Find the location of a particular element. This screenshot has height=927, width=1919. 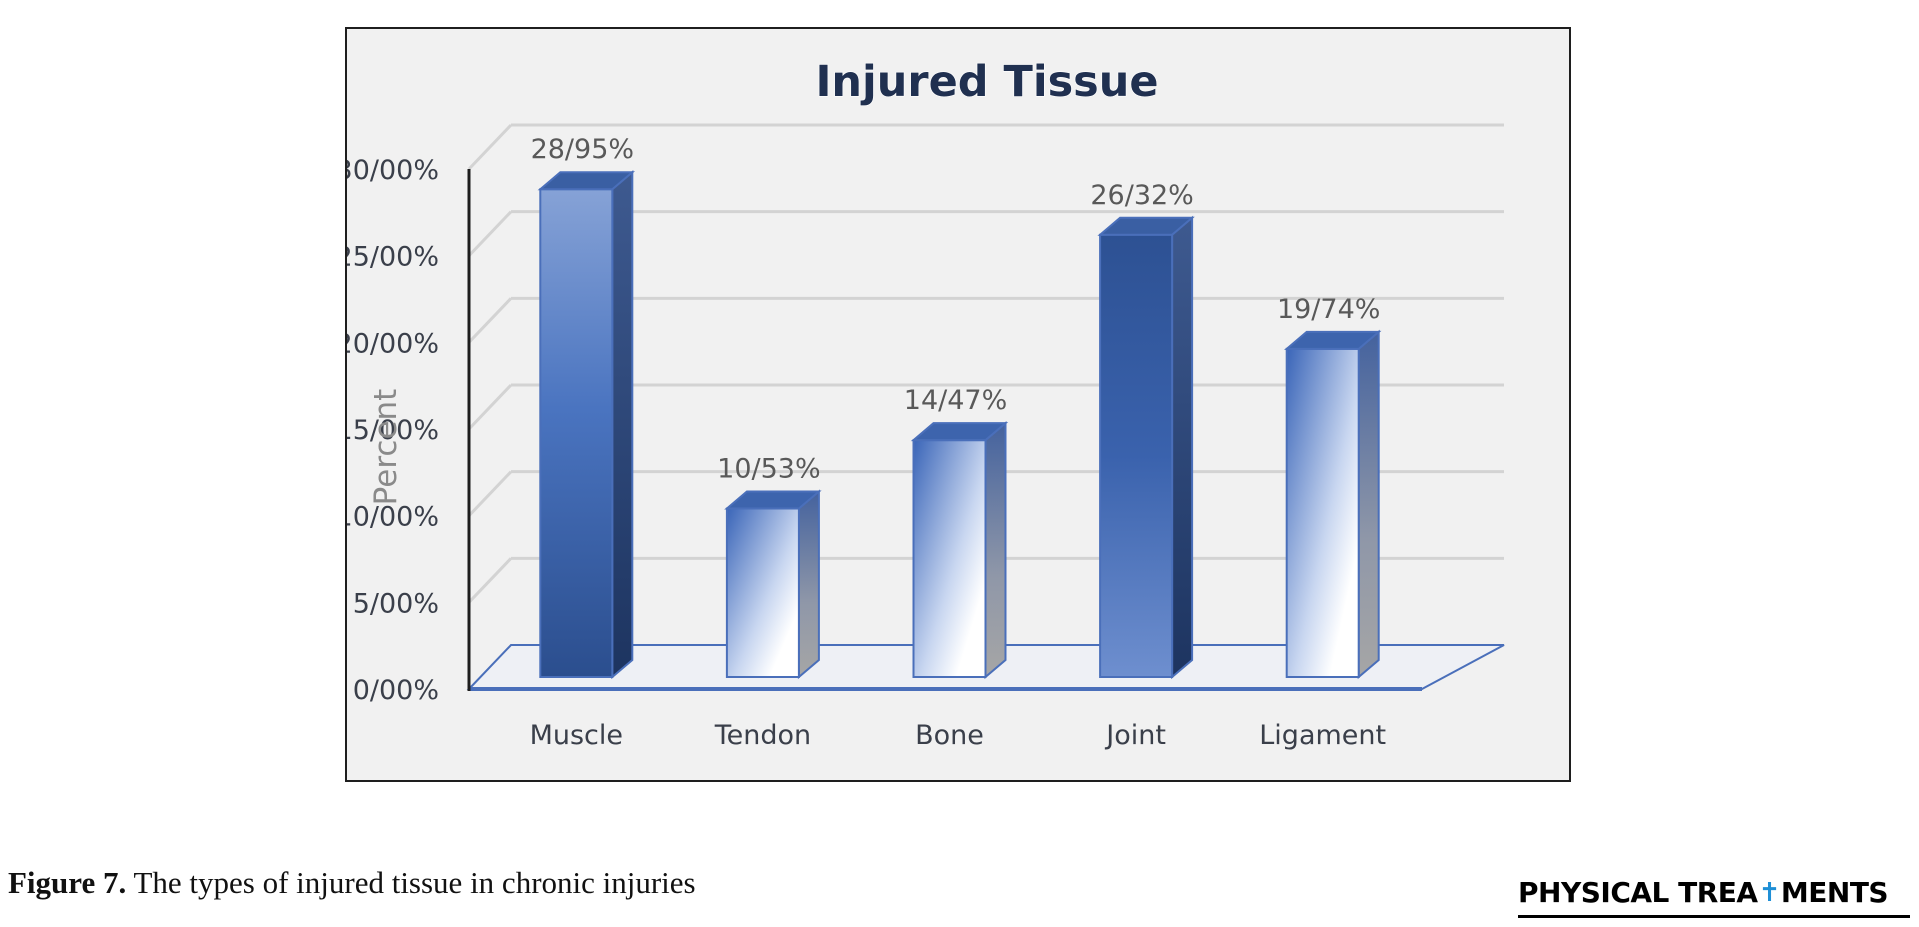

data-label: 14/47% is located at coordinates (955, 400).